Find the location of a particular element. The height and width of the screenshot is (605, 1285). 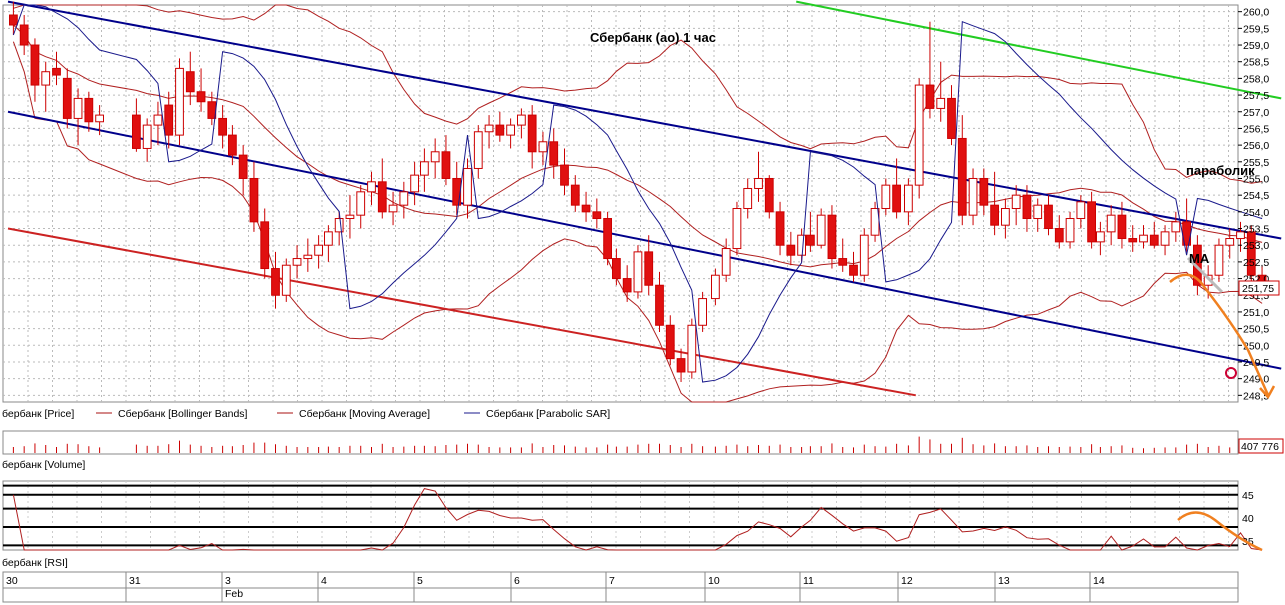

price-tick-label: 259,5 is located at coordinates (1256, 29).